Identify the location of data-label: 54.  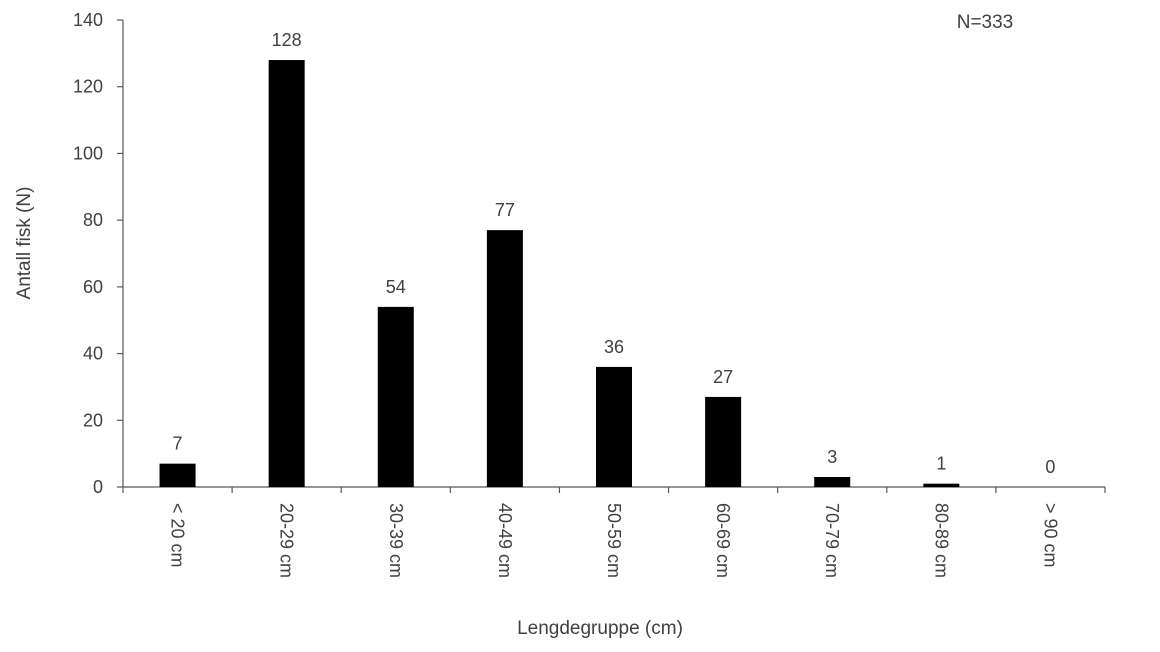
(396, 287).